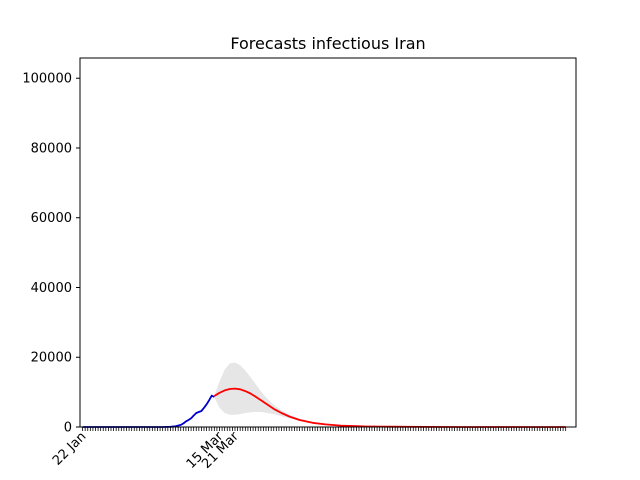 The image size is (640, 480). Describe the element at coordinates (51, 148) in the screenshot. I see `y-tick-label: 80000` at that location.